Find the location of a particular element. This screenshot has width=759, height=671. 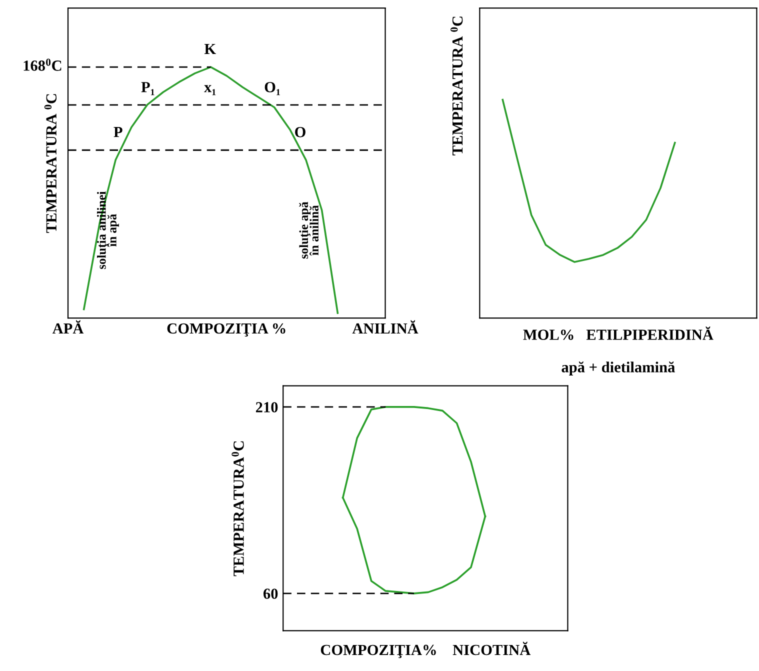

x-tick-label: APĂ is located at coordinates (68, 327).